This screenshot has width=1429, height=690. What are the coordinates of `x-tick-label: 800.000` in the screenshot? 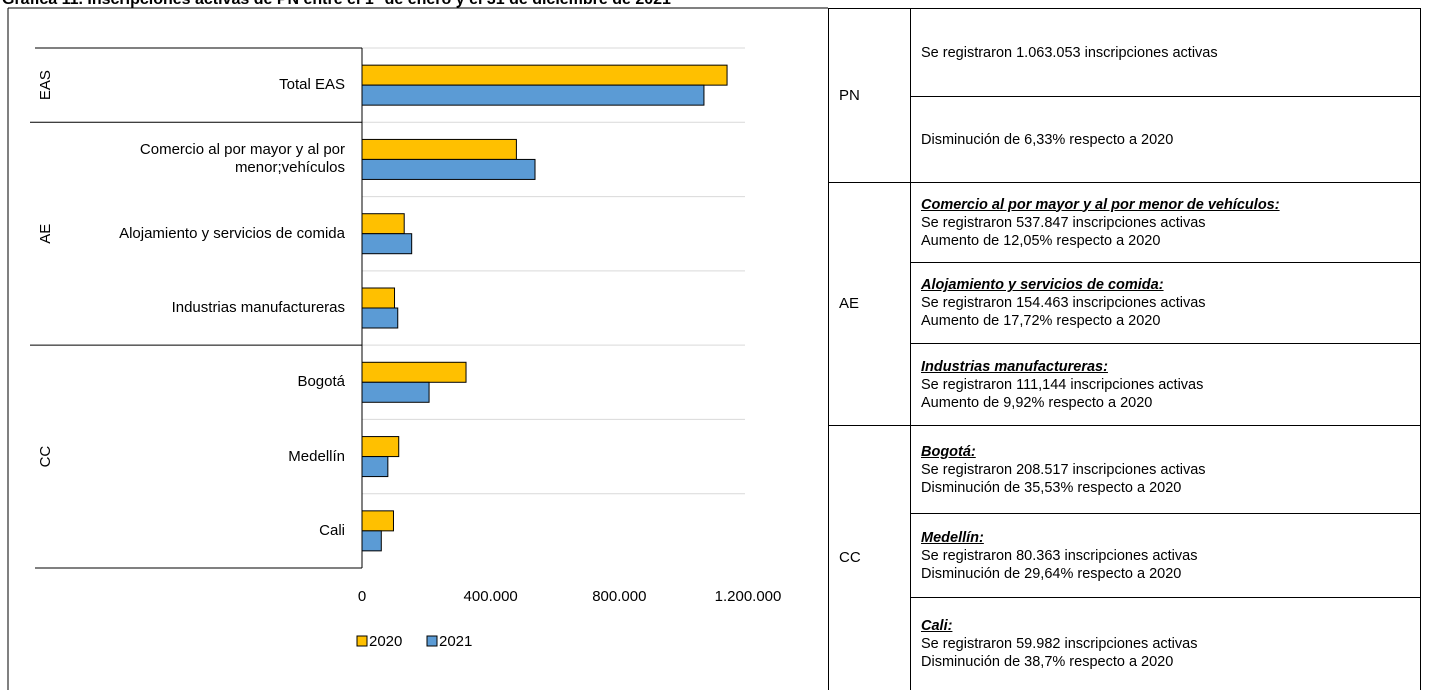 It's located at (619, 596).